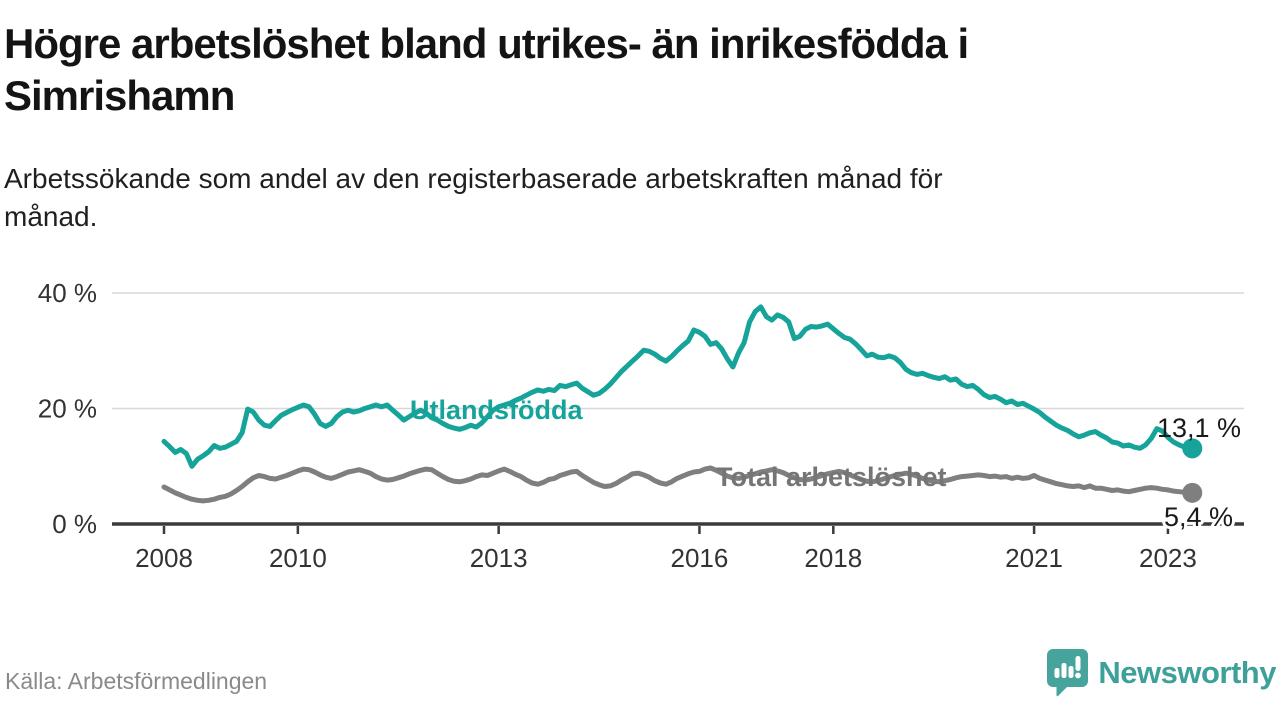  What do you see at coordinates (678, 528) in the screenshot?
I see `x-axis` at bounding box center [678, 528].